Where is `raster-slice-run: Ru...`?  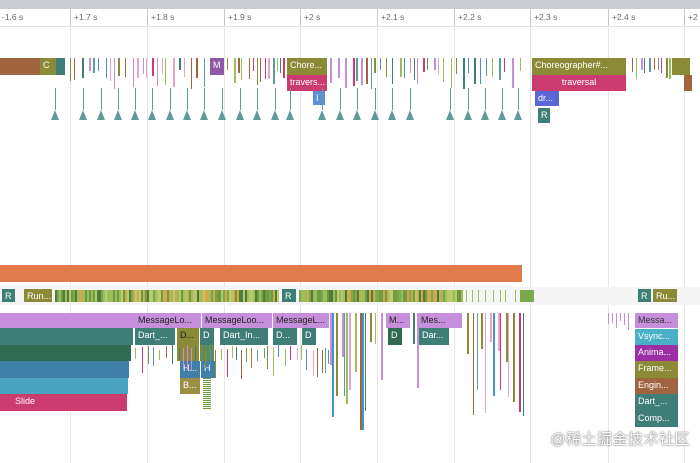
raster-slice-run: Ru... is located at coordinates (665, 295).